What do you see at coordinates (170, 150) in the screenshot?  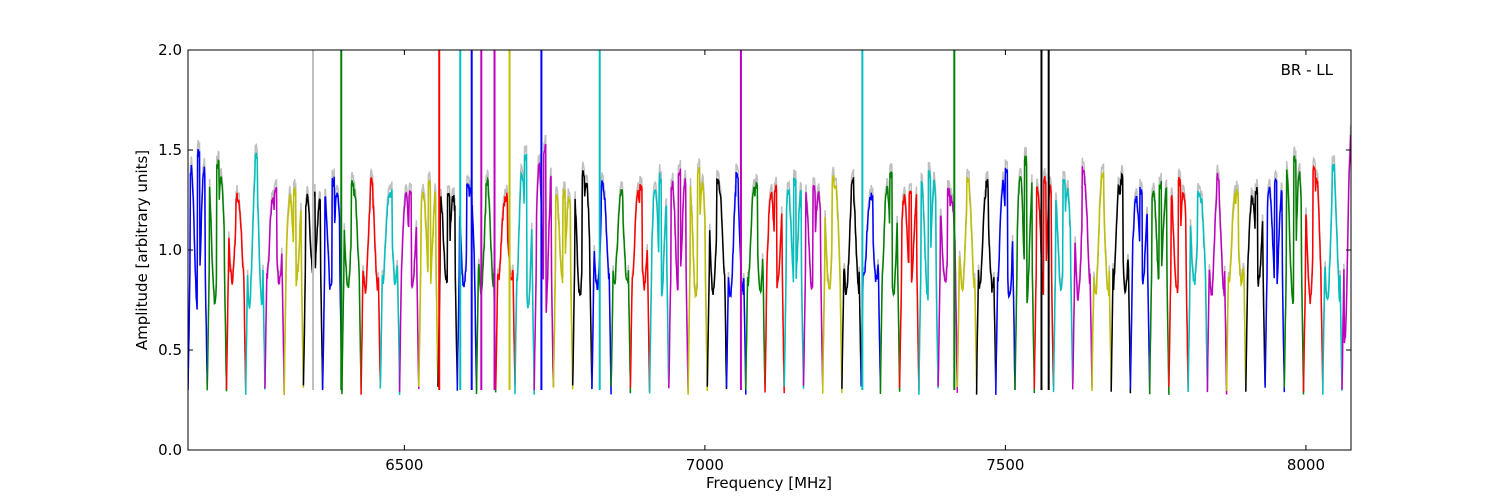 I see `y-tick-label: 1.5` at bounding box center [170, 150].